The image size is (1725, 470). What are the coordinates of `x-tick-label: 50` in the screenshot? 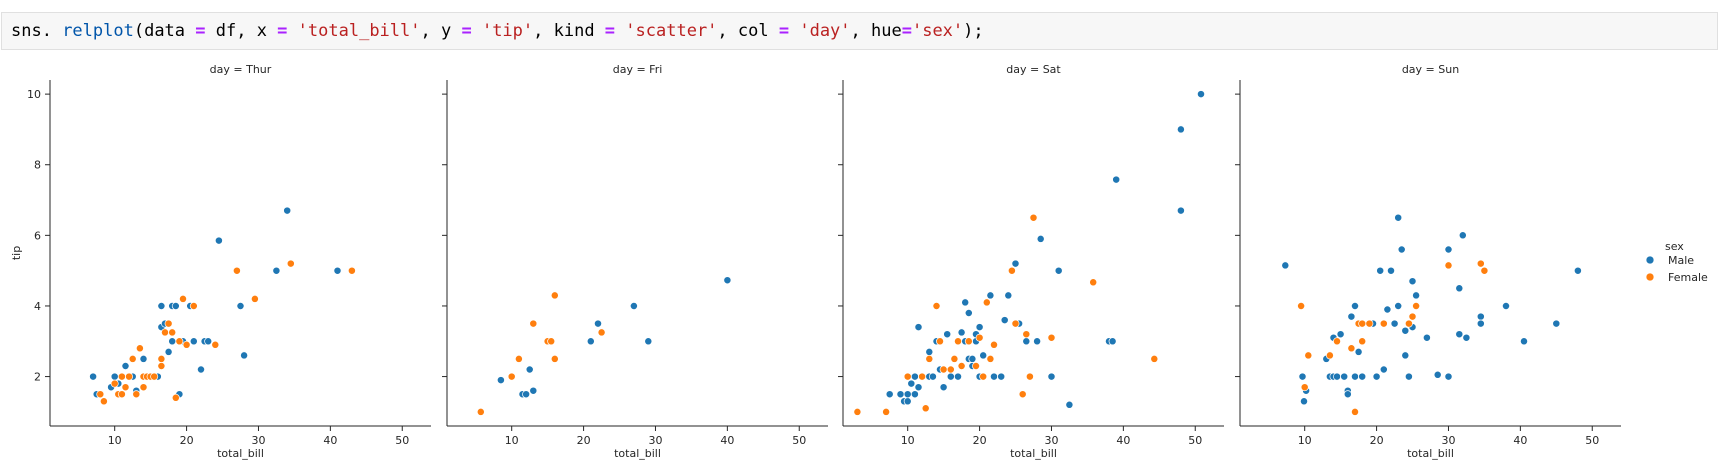 It's located at (799, 440).